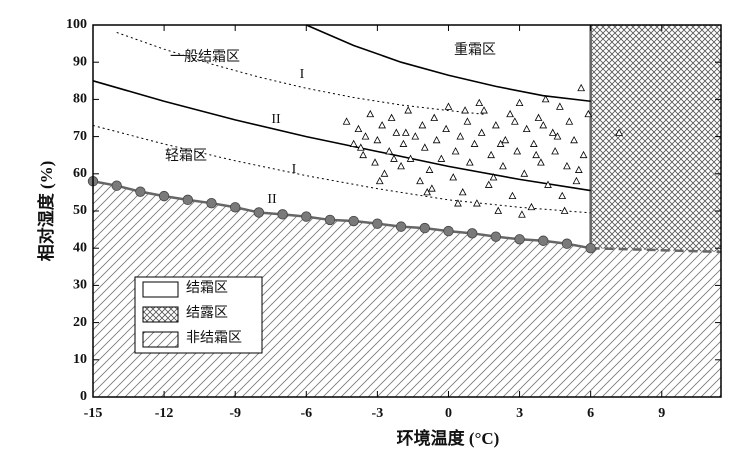 The width and height of the screenshot is (746, 465). What do you see at coordinates (80, 322) in the screenshot?
I see `y-tick-label: 20` at bounding box center [80, 322].